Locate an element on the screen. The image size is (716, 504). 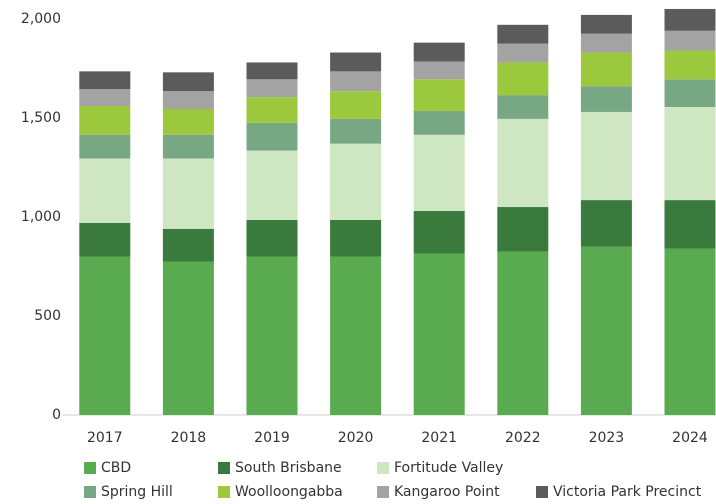
x-tick-label: 2019 is located at coordinates (272, 438).